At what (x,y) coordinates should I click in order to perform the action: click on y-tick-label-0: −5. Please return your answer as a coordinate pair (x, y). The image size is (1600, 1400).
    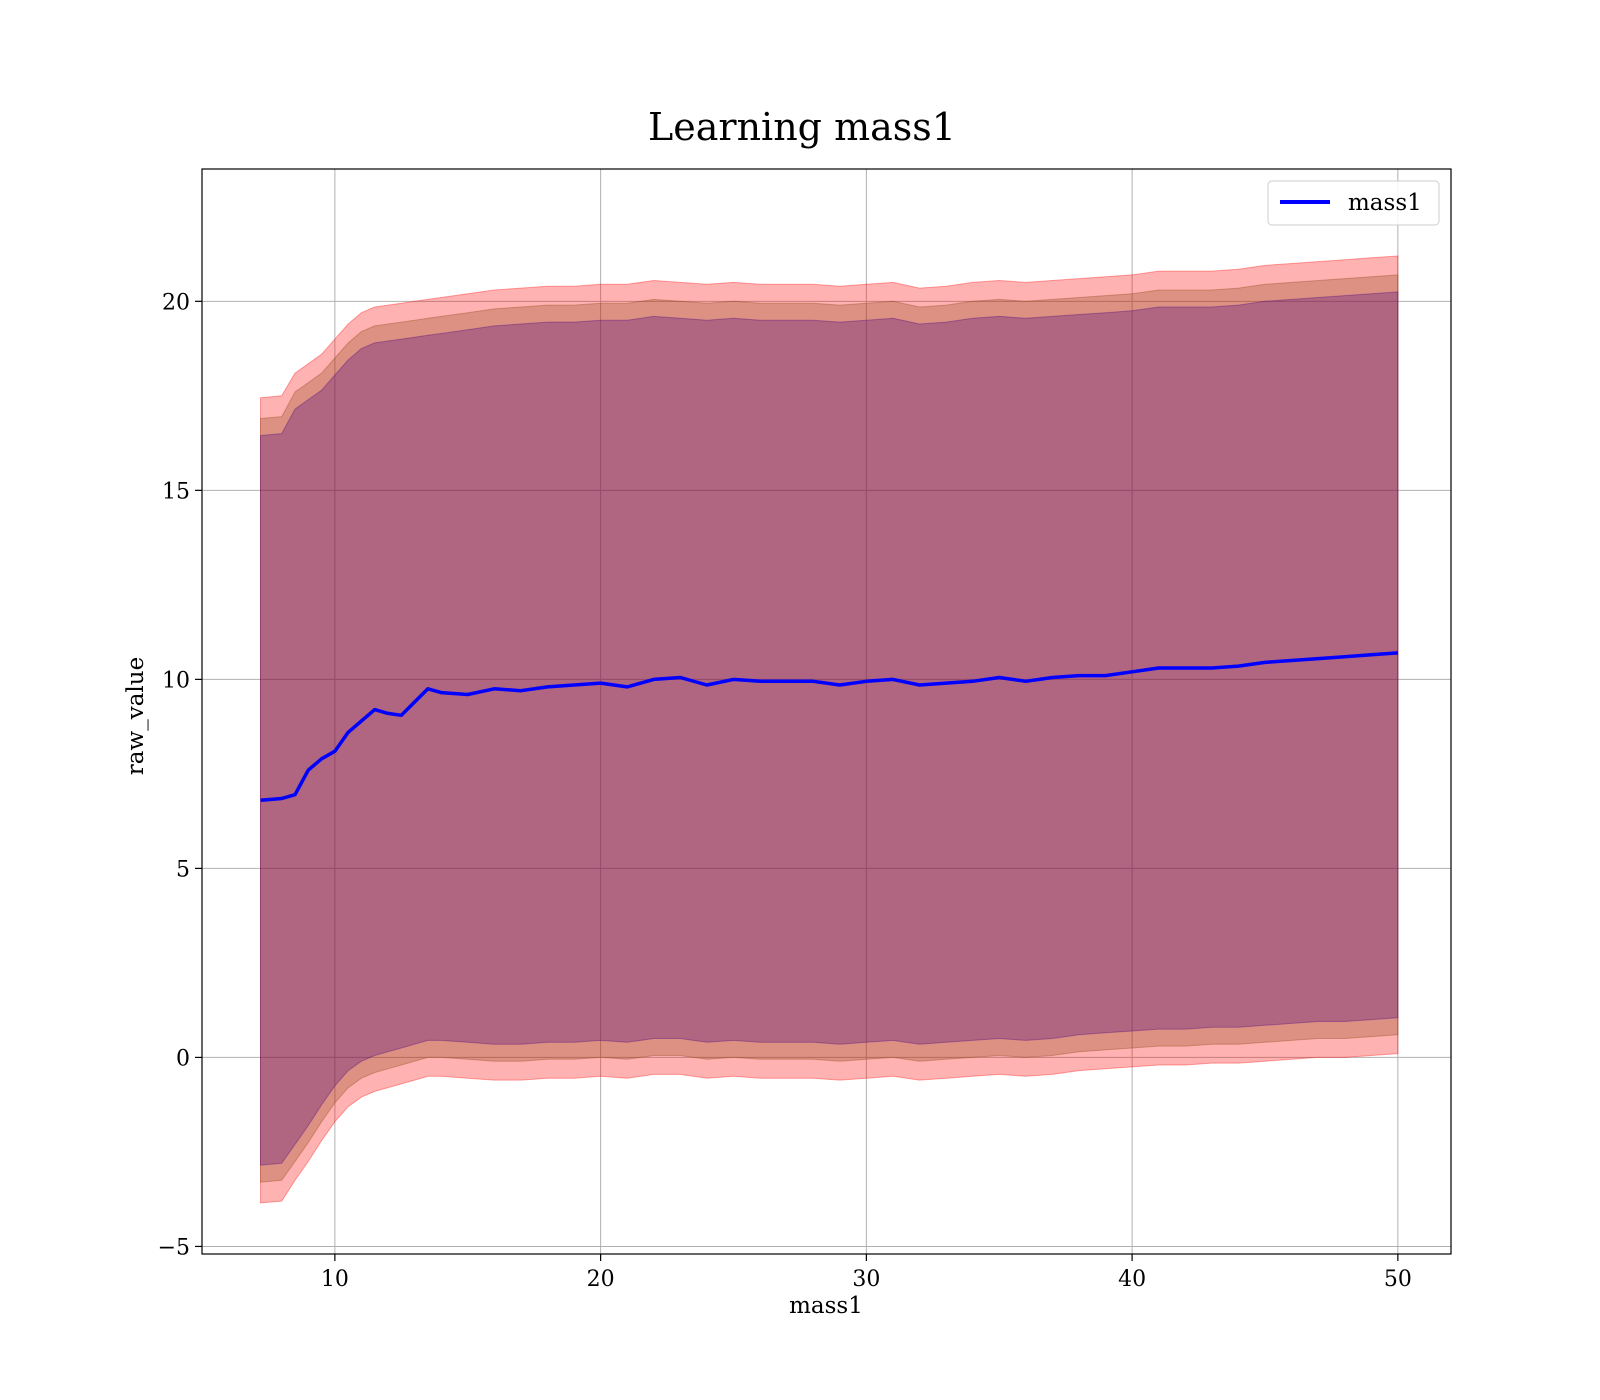
    Looking at the image, I should click on (174, 1247).